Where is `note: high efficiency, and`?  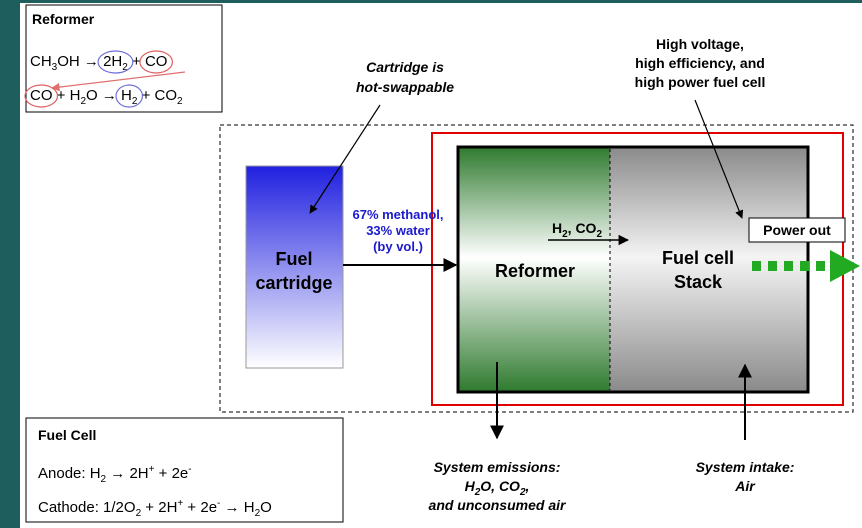
note: high efficiency, and is located at coordinates (700, 63).